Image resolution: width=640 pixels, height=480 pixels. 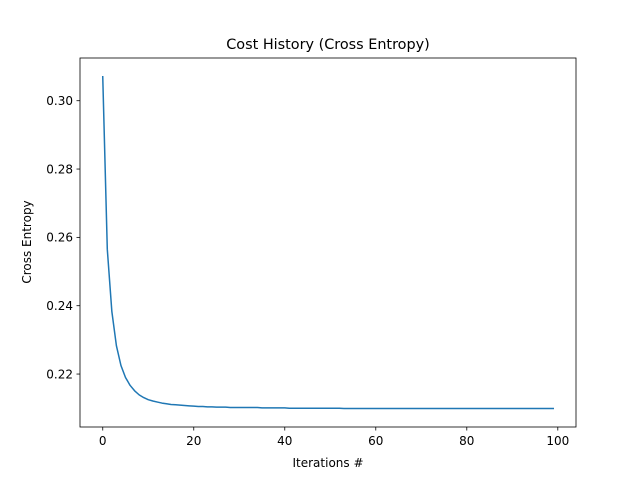 I want to click on y-tick-label: 0.26, so click(x=59, y=238).